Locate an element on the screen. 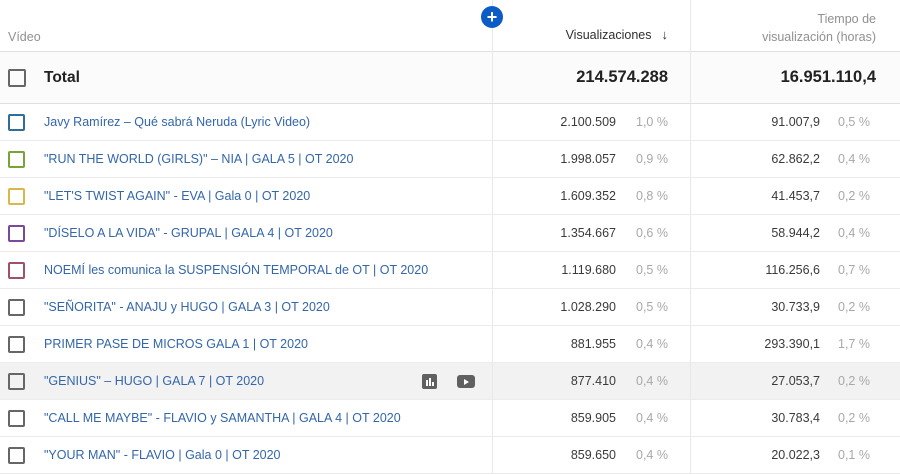  watch-time-header-line1: Tiempo de is located at coordinates (846, 19).